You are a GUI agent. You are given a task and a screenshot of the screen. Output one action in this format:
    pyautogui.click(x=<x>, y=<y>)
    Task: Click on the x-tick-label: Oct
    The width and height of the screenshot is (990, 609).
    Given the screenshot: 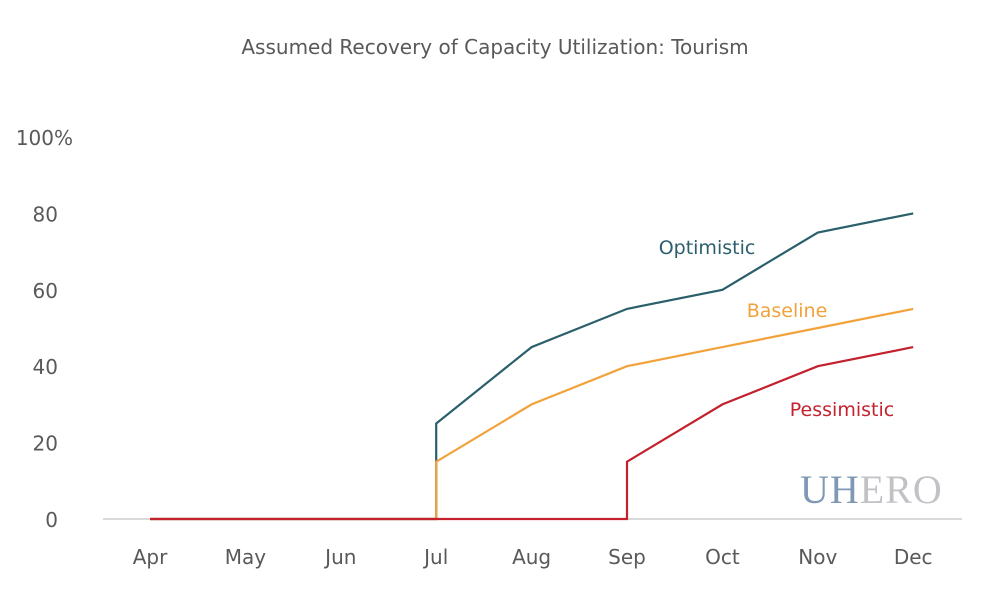 What is the action you would take?
    pyautogui.click(x=722, y=557)
    